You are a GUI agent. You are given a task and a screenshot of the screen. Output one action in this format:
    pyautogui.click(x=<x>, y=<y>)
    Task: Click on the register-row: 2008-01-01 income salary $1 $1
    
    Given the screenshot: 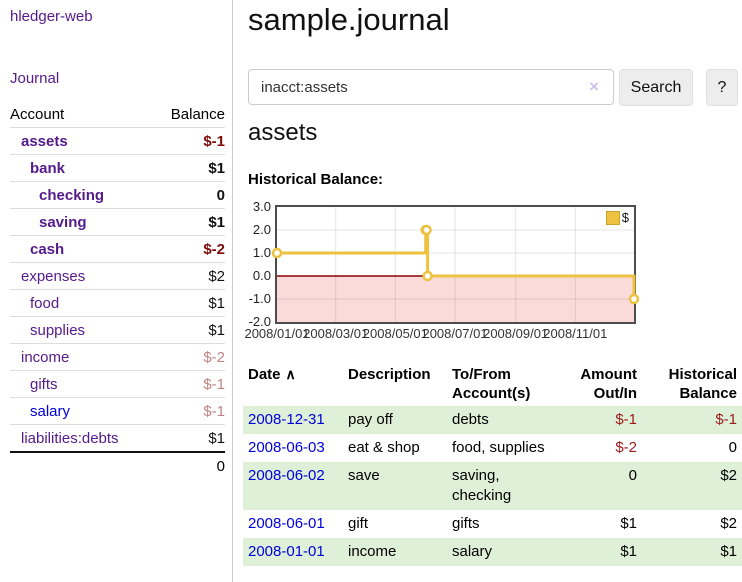 What is the action you would take?
    pyautogui.click(x=492, y=552)
    